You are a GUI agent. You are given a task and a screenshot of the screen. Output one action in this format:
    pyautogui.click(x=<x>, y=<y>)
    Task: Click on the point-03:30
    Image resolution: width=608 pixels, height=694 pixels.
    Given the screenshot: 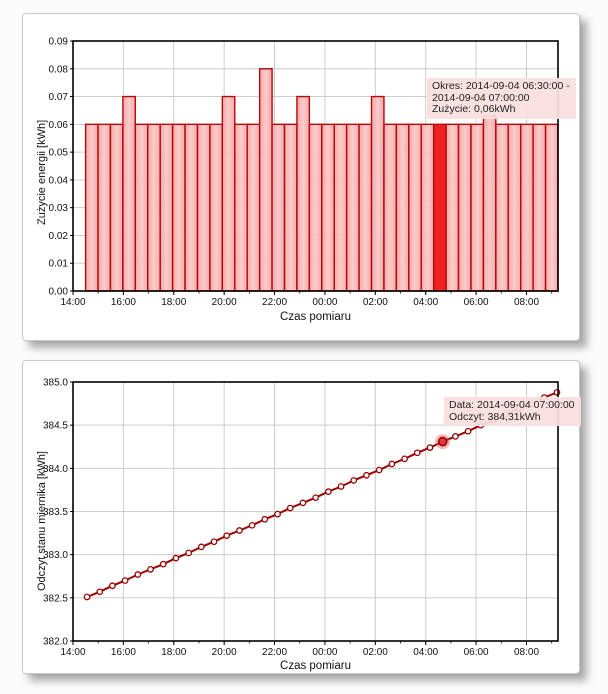 What is the action you would take?
    pyautogui.click(x=417, y=453)
    